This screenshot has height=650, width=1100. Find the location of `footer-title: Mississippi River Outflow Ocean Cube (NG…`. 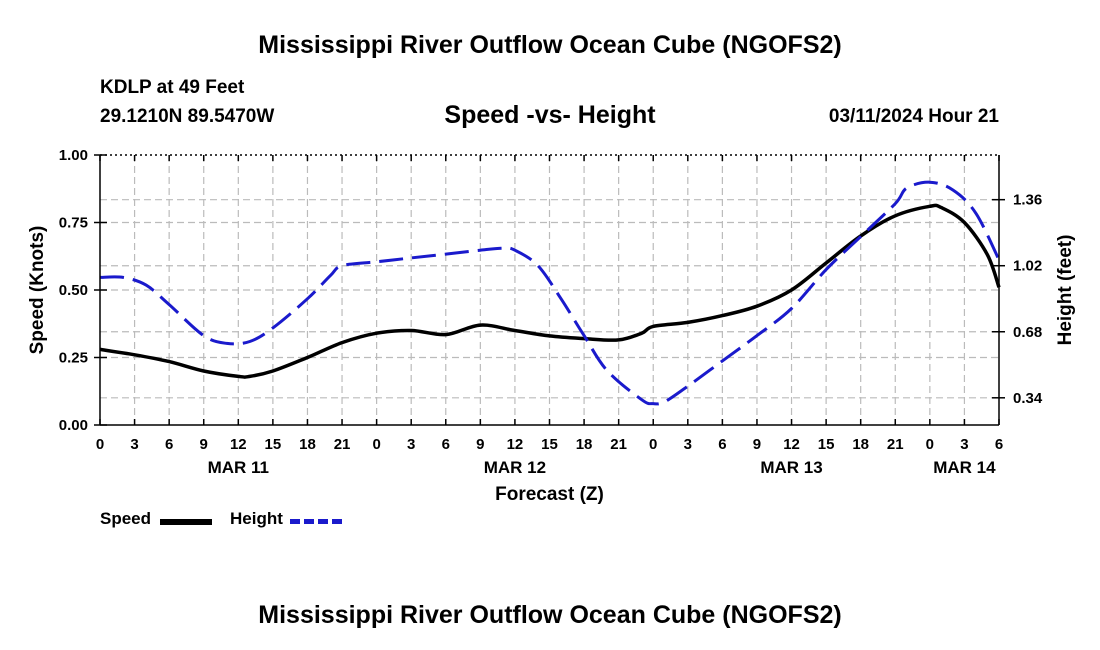

footer-title: Mississippi River Outflow Ocean Cube (NG… is located at coordinates (550, 615).